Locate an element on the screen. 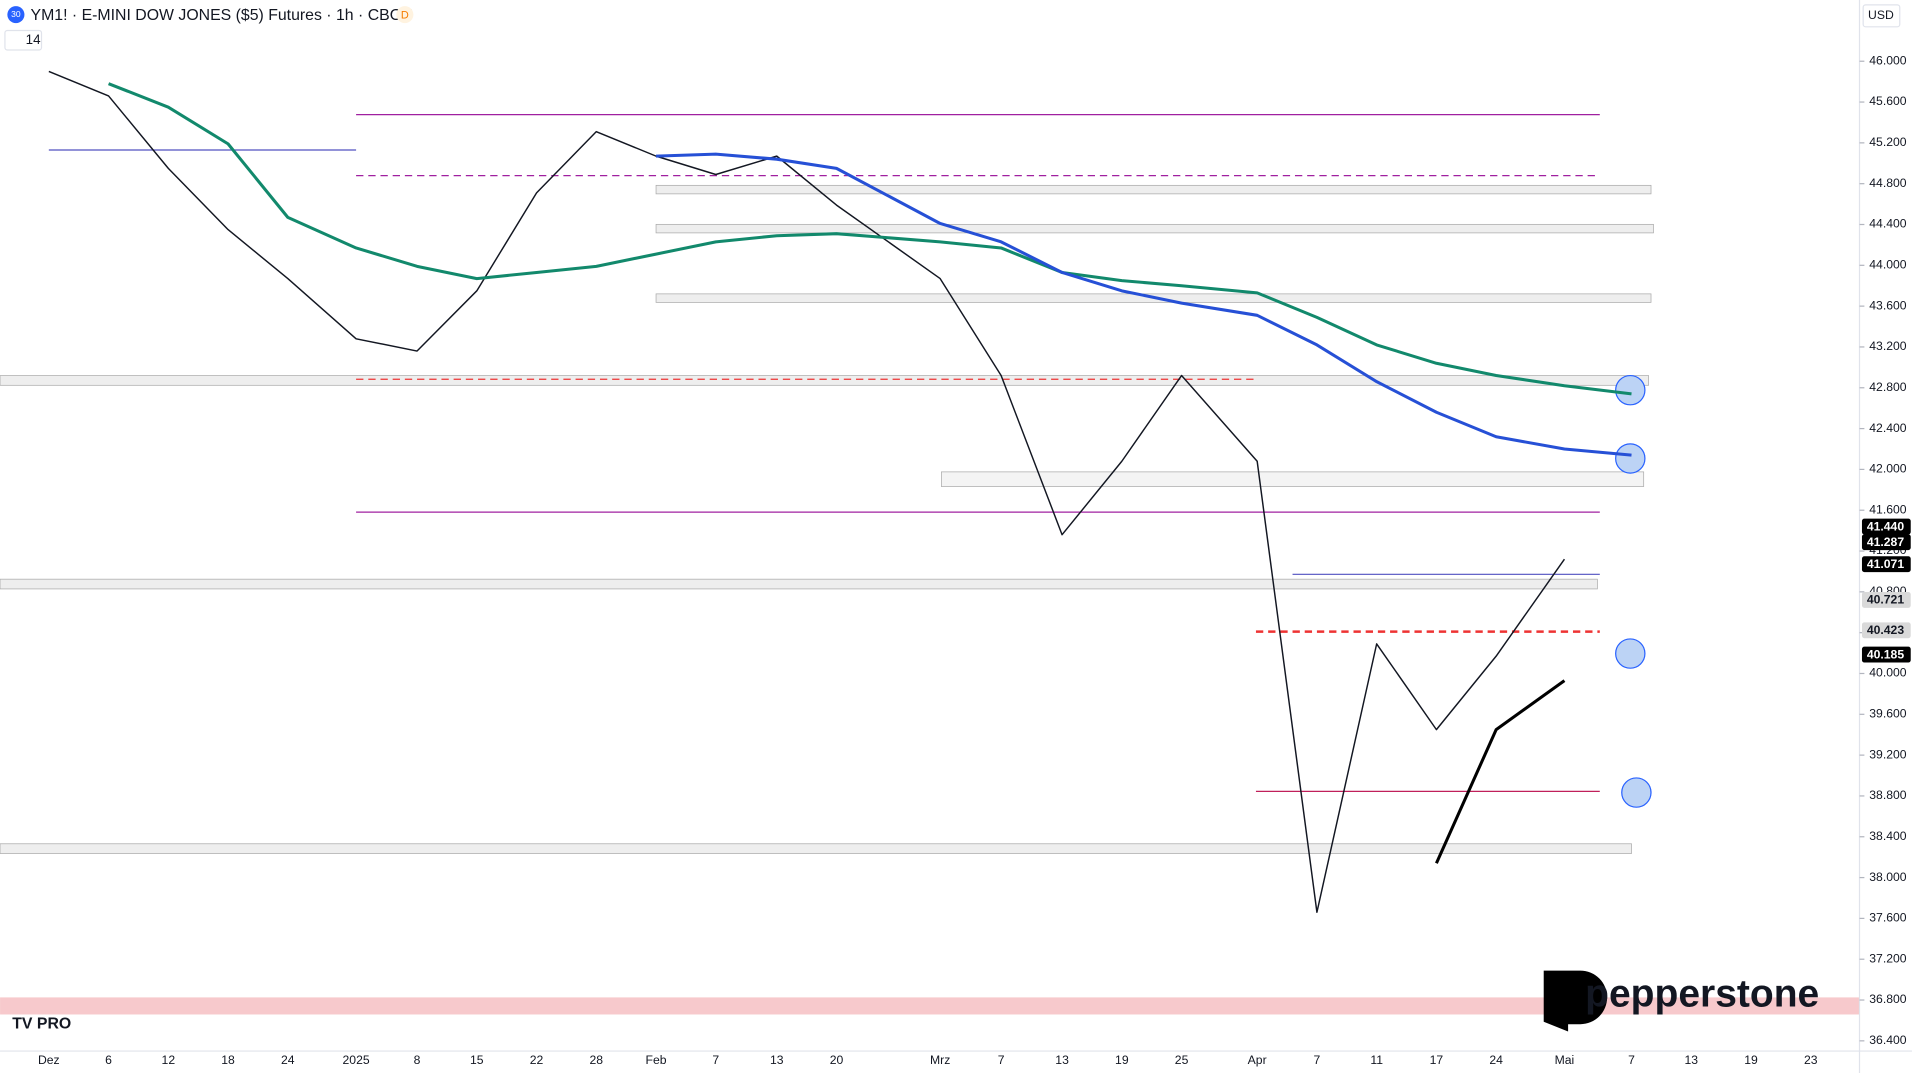  y-tick-label: 42.400 is located at coordinates (1887, 428).